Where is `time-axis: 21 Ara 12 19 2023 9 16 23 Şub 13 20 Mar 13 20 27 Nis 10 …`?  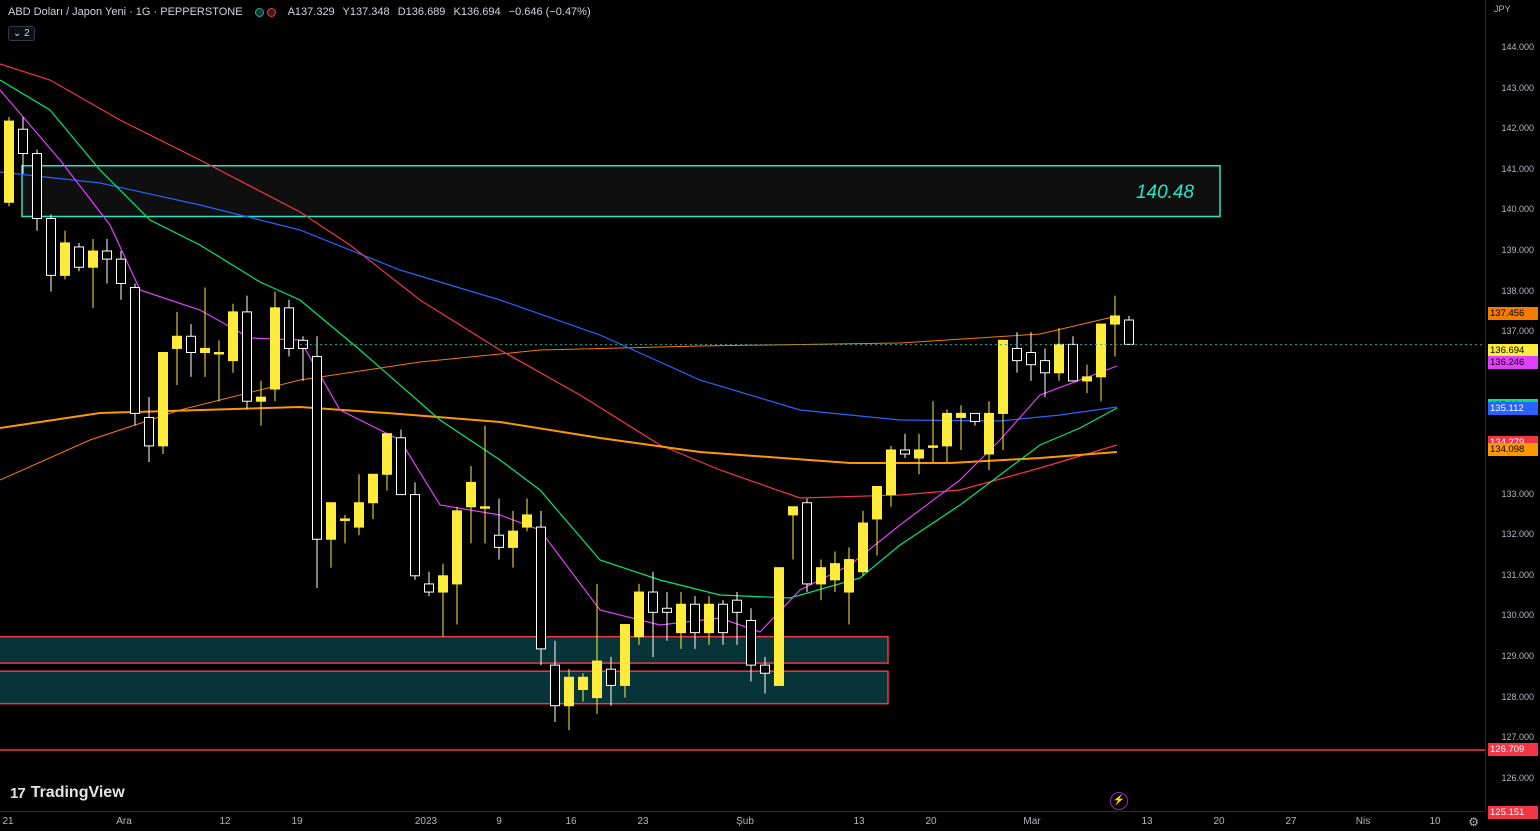
time-axis: 21 Ara 12 19 2023 9 16 23 Şub 13 20 Mar 13 20 27 Nis 10 … is located at coordinates (742, 821).